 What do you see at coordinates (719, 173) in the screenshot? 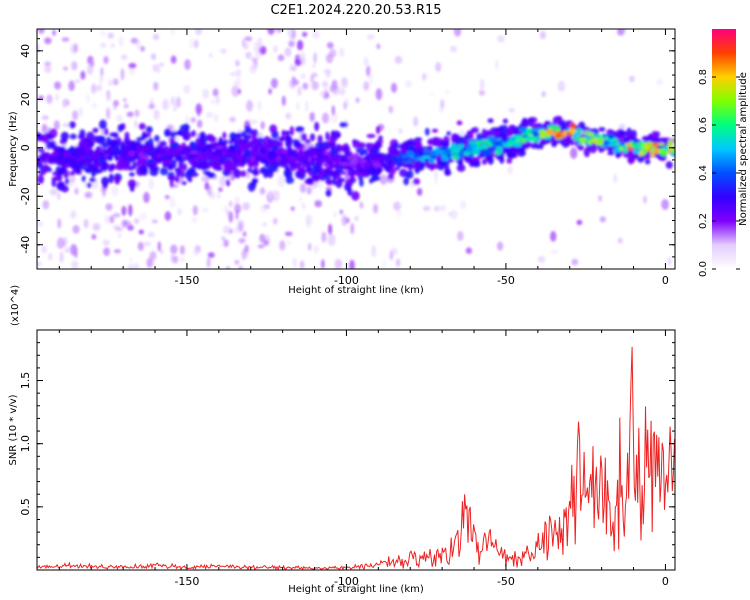
I see `colorbar-ticks: 0.0 0.2 0.4 0.6 0.8` at bounding box center [719, 173].